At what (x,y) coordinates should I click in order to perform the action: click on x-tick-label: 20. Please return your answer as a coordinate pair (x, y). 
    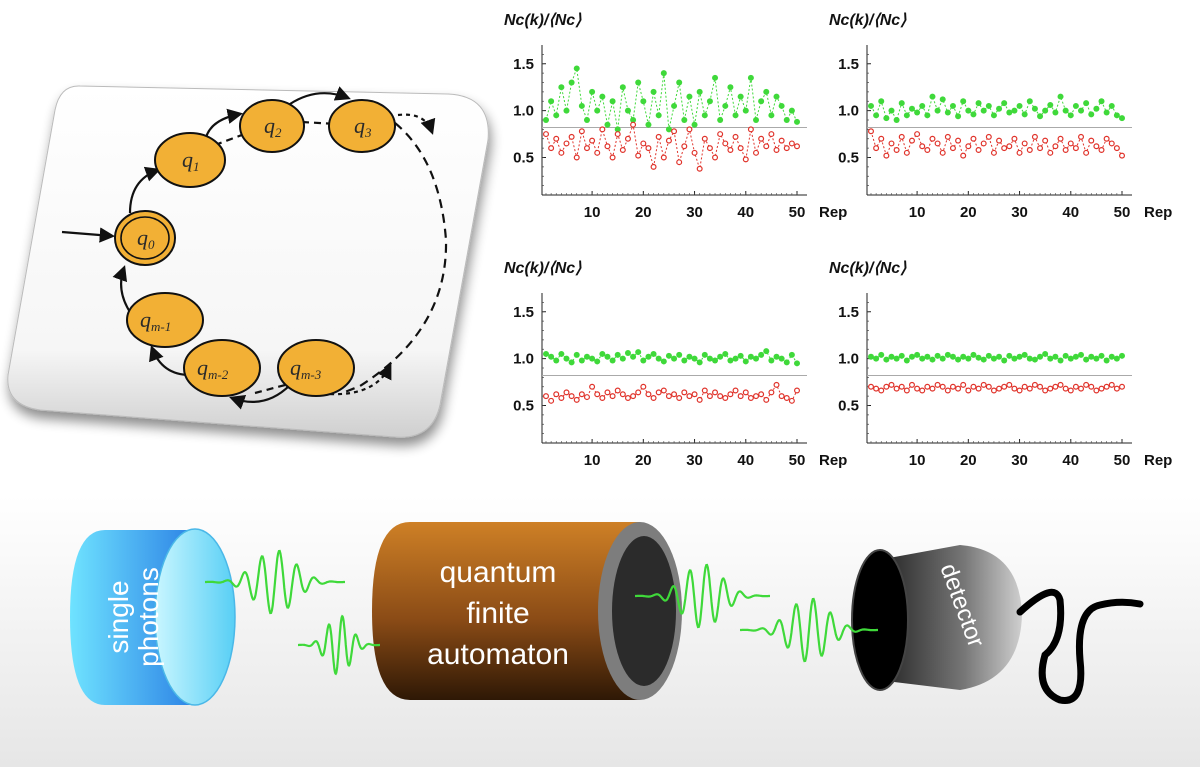
    Looking at the image, I should click on (643, 212).